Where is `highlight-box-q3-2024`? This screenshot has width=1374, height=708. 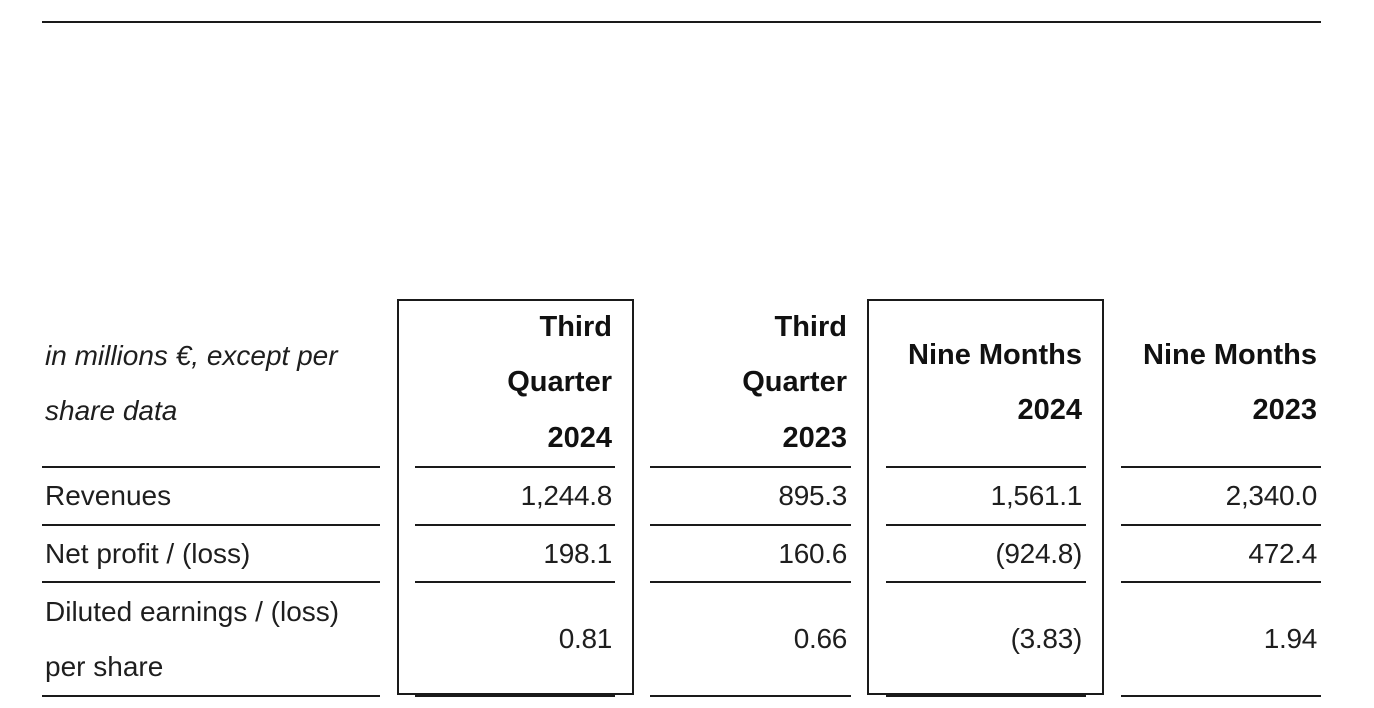 highlight-box-q3-2024 is located at coordinates (515, 497).